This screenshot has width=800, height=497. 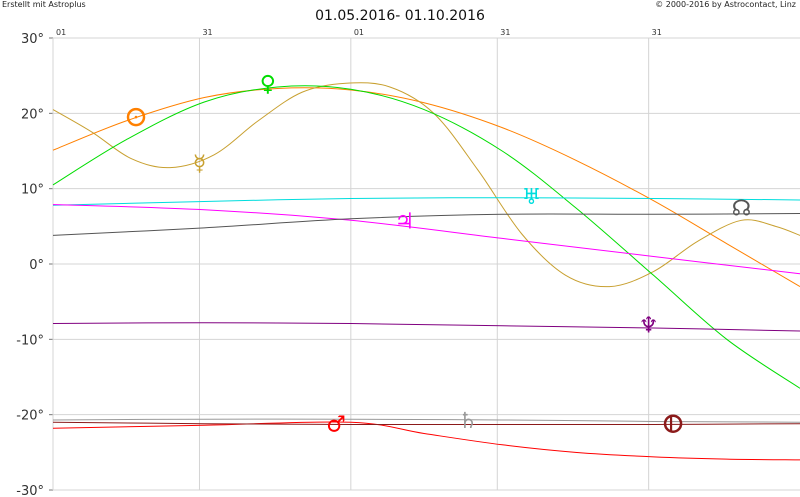 What do you see at coordinates (30, 490) in the screenshot?
I see `y-tick-label: -30°` at bounding box center [30, 490].